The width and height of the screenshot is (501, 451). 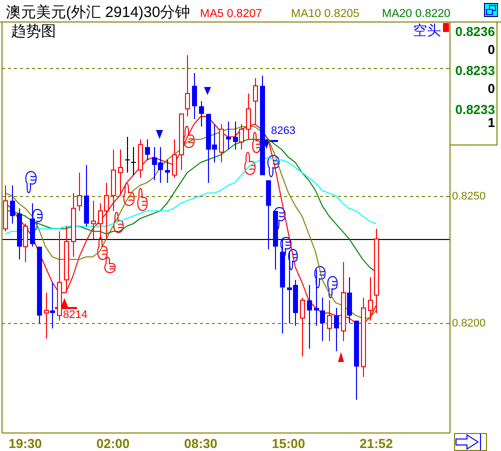 What do you see at coordinates (469, 323) in the screenshot?
I see `y-tick-label: 0.8200` at bounding box center [469, 323].